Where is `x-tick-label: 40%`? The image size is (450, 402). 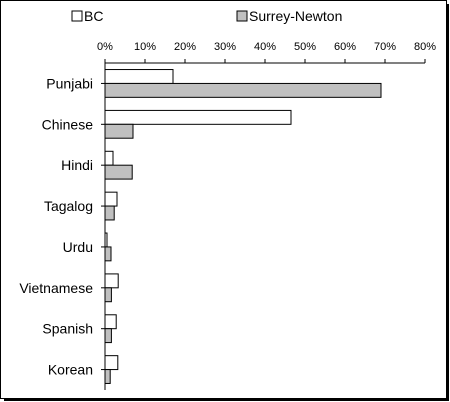
x-tick-label: 40% is located at coordinates (265, 47).